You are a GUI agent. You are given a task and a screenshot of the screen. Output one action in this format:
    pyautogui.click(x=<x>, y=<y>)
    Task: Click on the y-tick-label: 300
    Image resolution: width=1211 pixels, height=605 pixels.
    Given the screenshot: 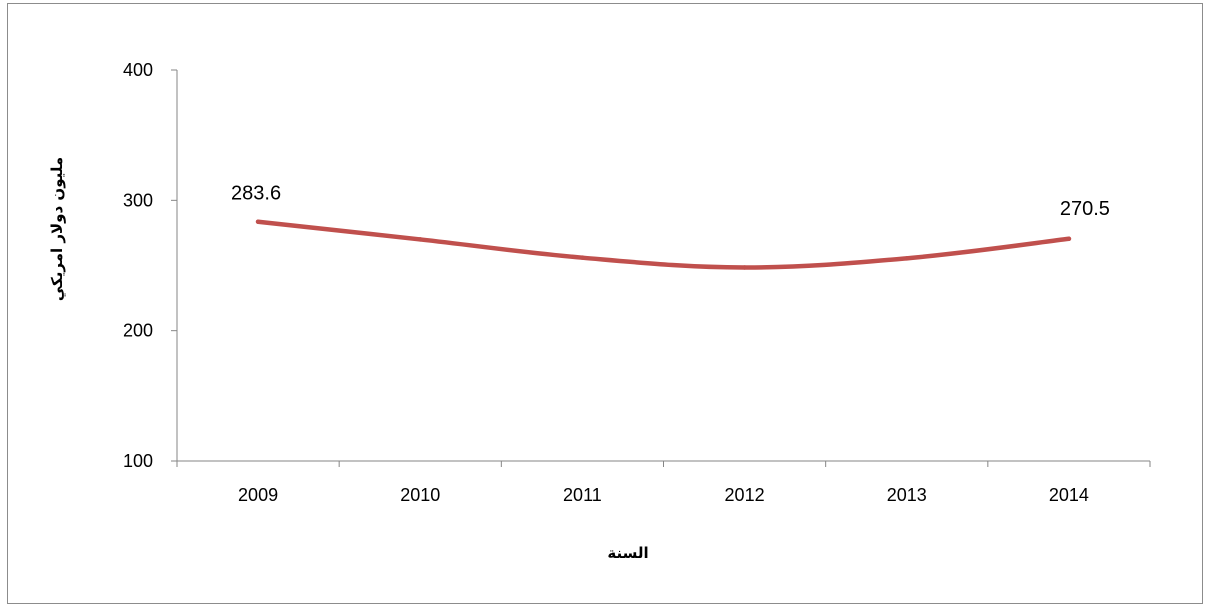 What is the action you would take?
    pyautogui.click(x=138, y=200)
    